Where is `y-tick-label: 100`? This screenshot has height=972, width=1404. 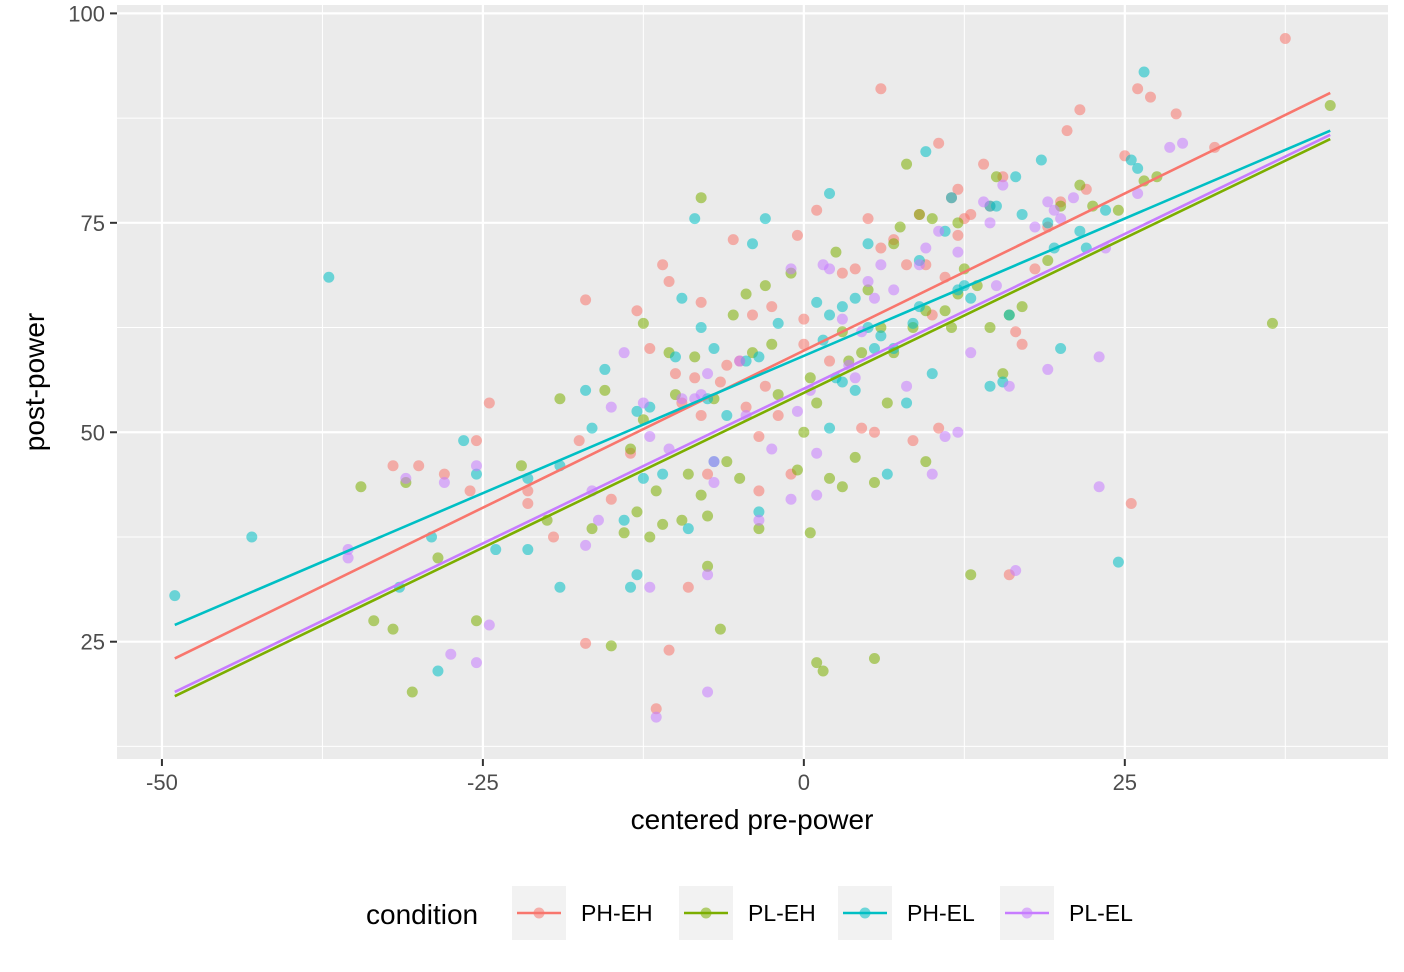 y-tick-label: 100 is located at coordinates (86, 13).